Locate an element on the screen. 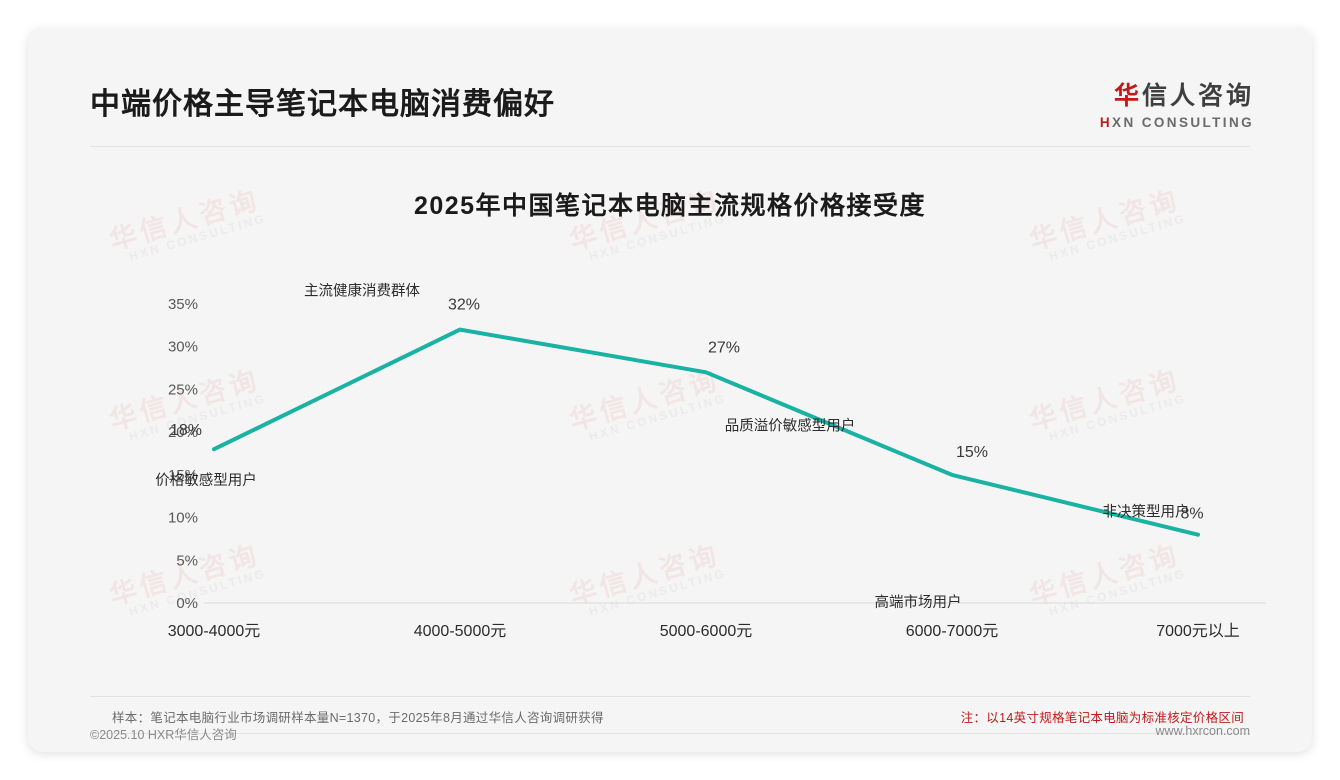  y-axis-tick-label: 15% is located at coordinates (183, 475).